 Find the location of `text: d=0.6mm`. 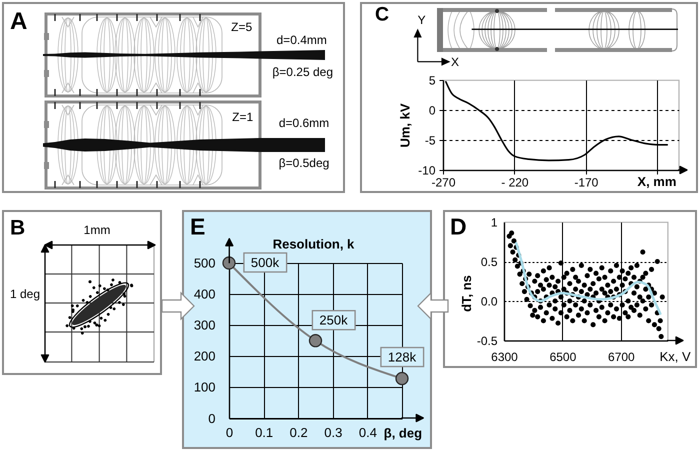

text: d=0.6mm is located at coordinates (304, 123).